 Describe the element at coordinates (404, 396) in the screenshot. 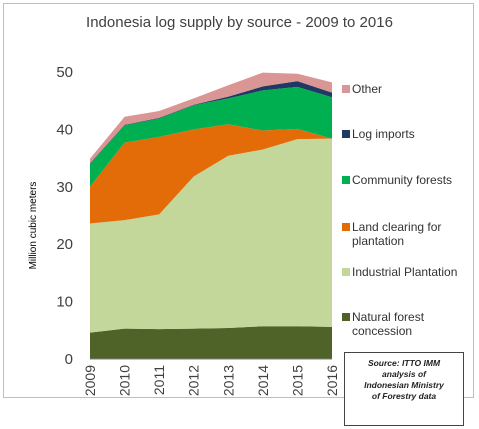

I see `source-note-line: of Forestry data` at that location.